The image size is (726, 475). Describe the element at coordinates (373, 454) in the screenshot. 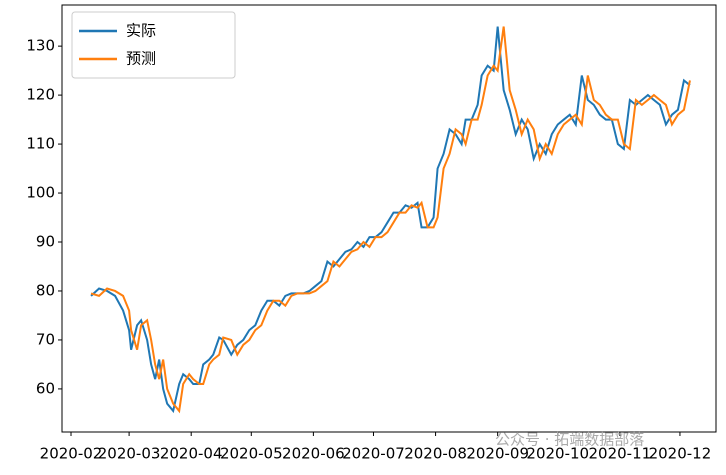

I see `x-tick-label: 2020-07` at that location.